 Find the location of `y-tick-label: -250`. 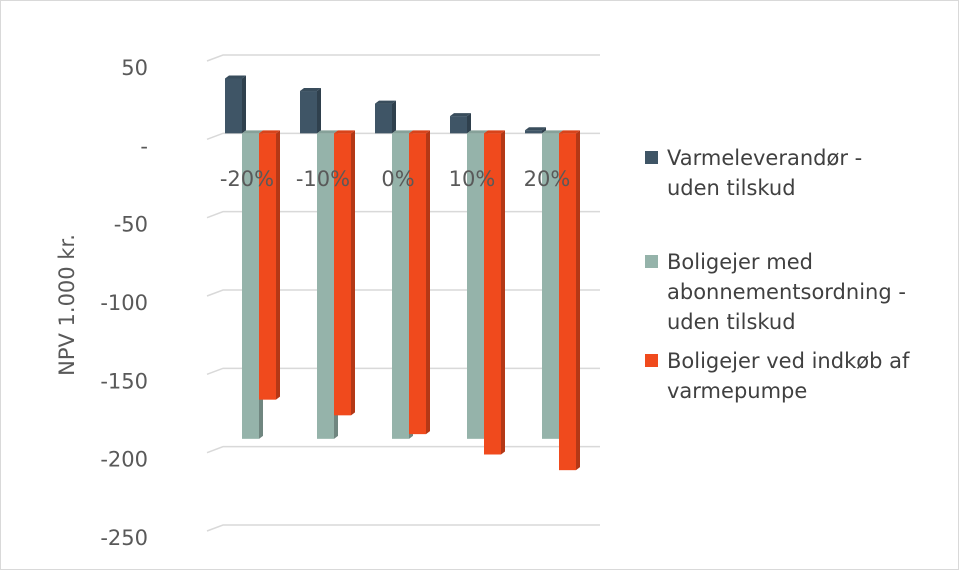

y-tick-label: -250 is located at coordinates (124, 538).